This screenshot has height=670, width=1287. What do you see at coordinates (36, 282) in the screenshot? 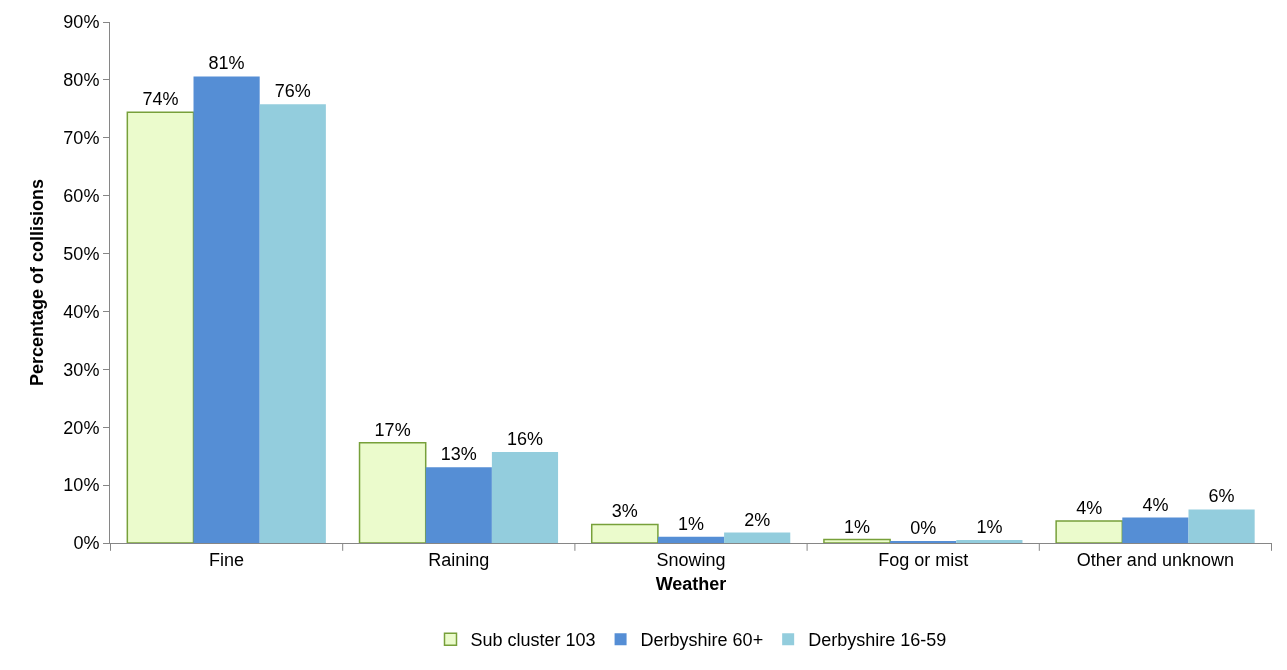
I see `y-axis-title: Percentage of collisions` at bounding box center [36, 282].